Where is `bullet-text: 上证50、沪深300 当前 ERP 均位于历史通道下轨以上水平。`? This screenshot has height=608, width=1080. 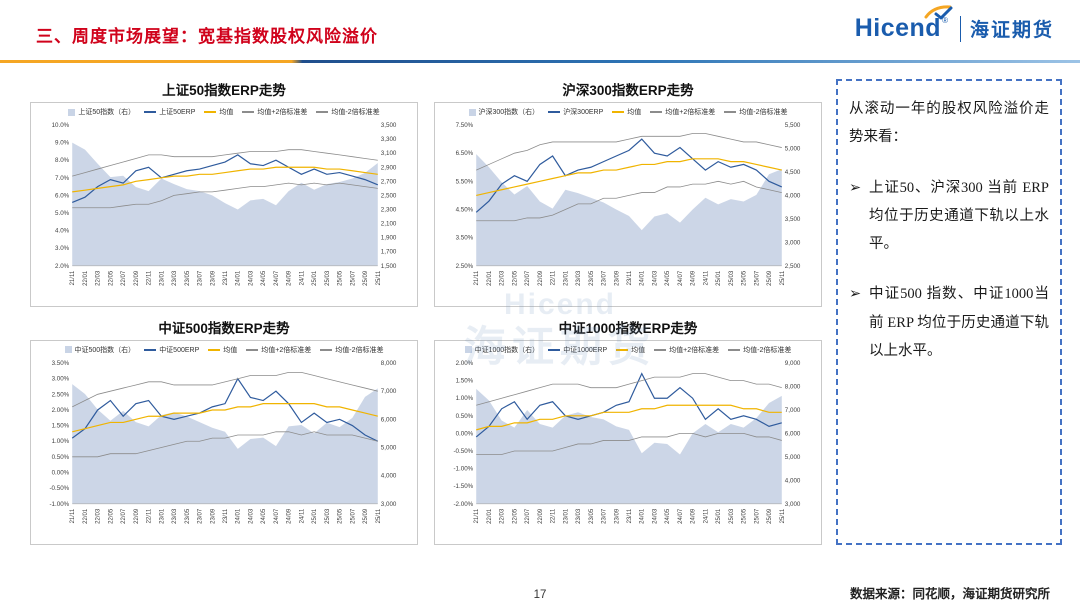 bullet-text: 上证50、沪深300 当前 ERP 均位于历史通道下轨以上水平。 is located at coordinates (959, 216).